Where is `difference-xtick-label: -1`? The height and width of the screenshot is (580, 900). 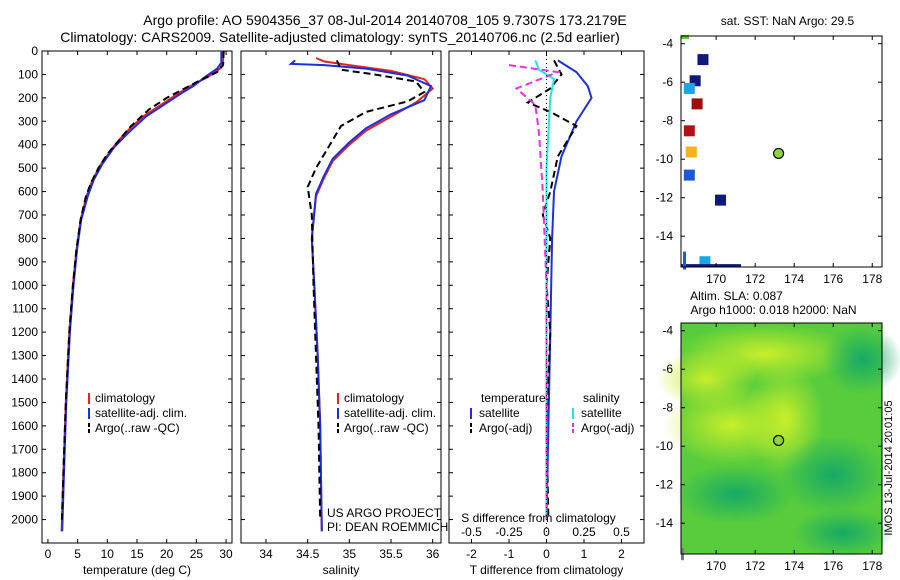 difference-xtick-label: -1 is located at coordinates (509, 554).